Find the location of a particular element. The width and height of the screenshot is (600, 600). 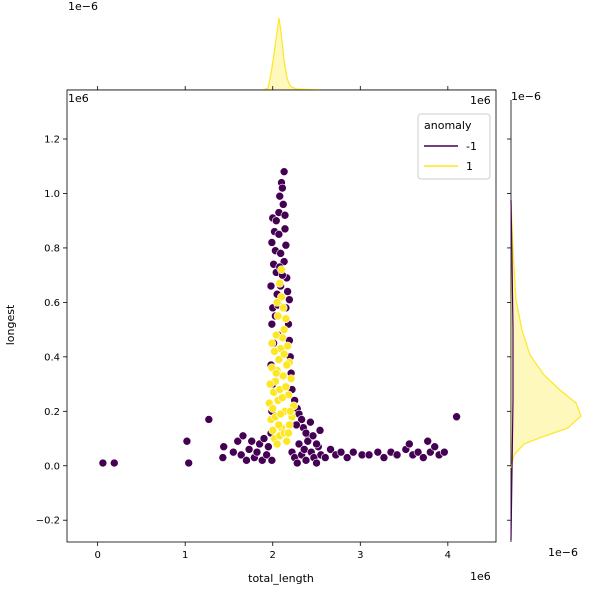

y-axis-label: longest is located at coordinates (10, 324).